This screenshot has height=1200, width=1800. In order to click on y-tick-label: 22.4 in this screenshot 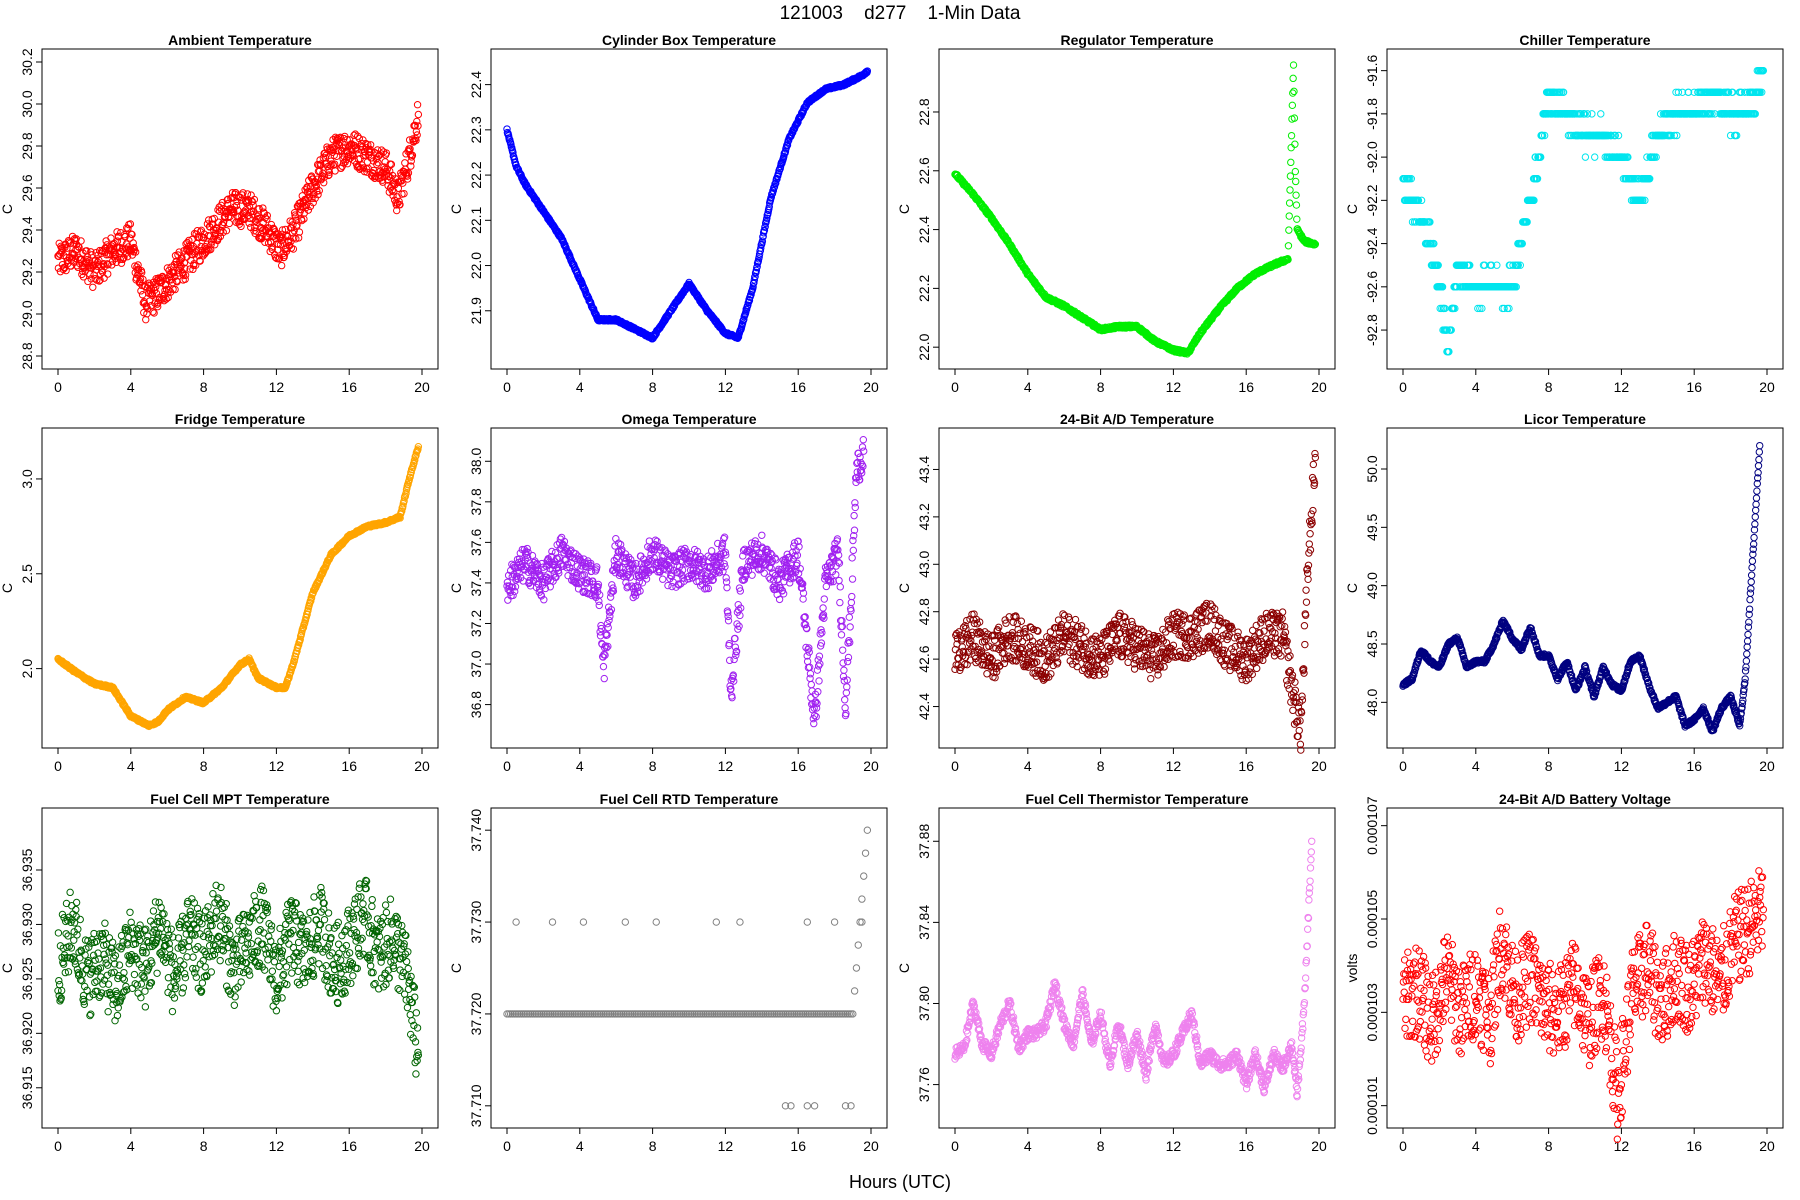, I will do `click(476, 84)`.